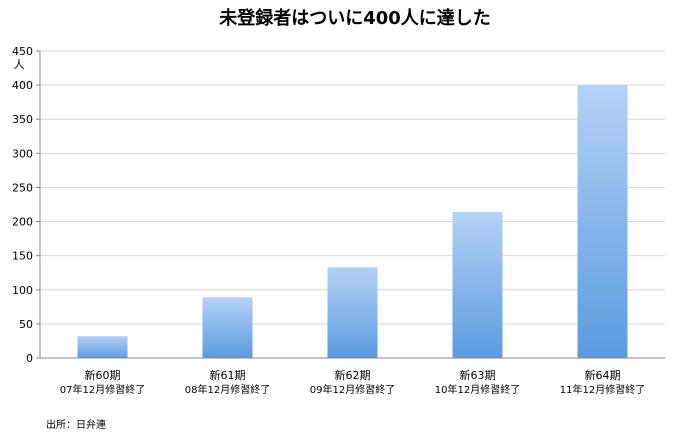 This screenshot has width=681, height=439. What do you see at coordinates (103, 375) in the screenshot?
I see `x-category-label: 新60期` at bounding box center [103, 375].